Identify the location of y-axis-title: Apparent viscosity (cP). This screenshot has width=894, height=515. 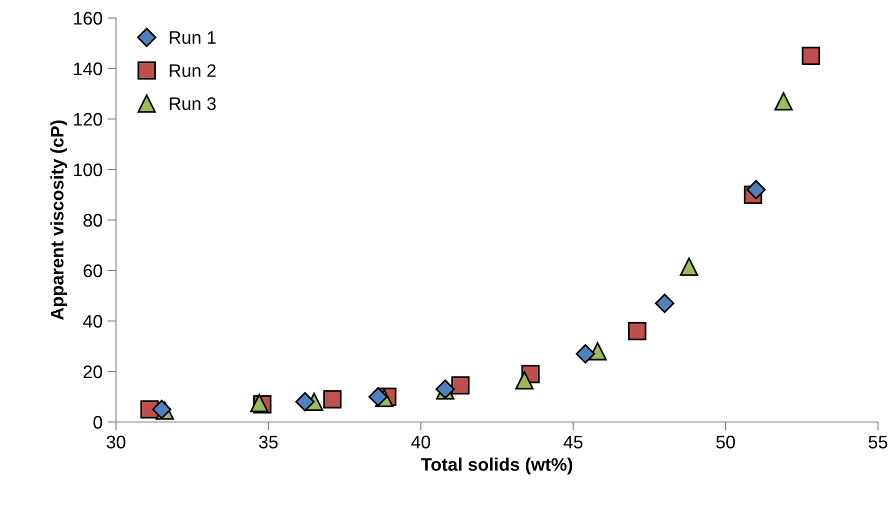
(59, 220).